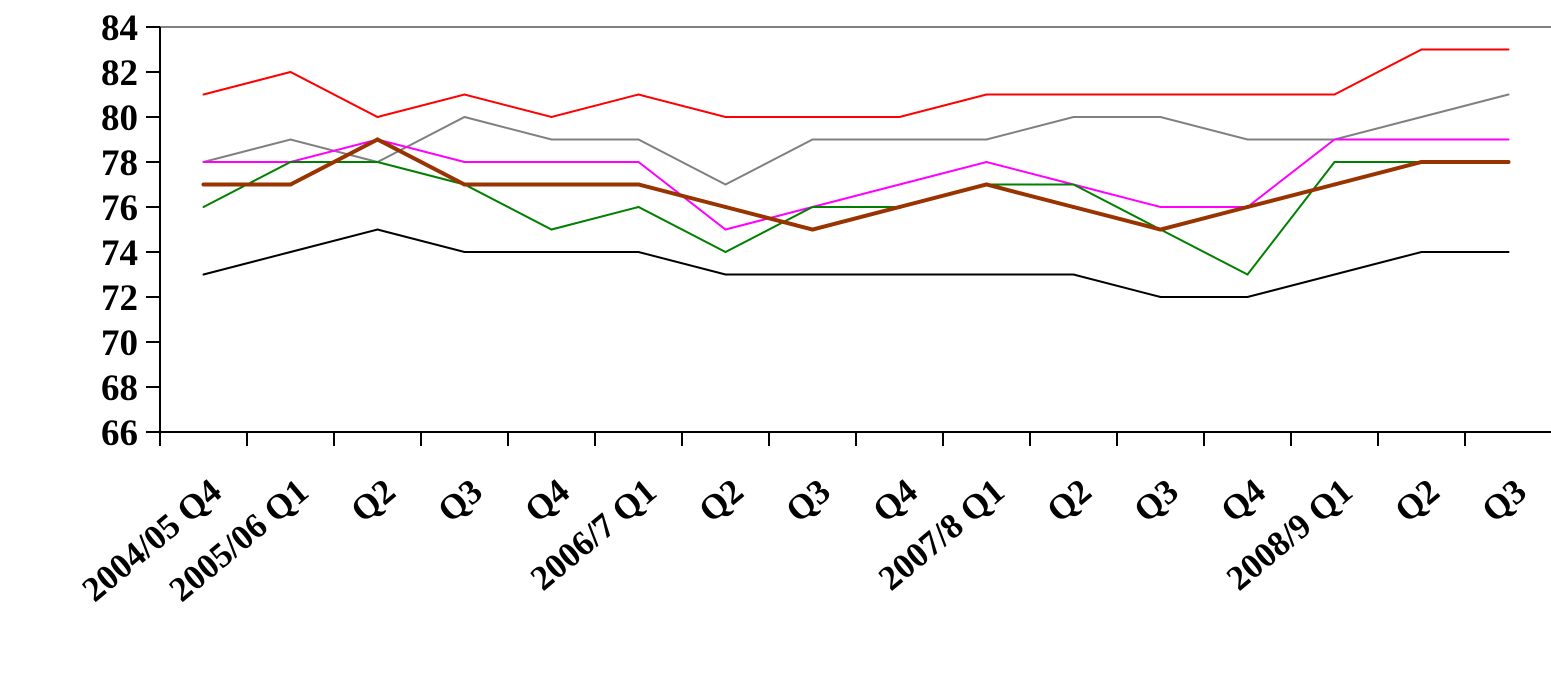  What do you see at coordinates (119, 343) in the screenshot?
I see `y-tick-label: 70` at bounding box center [119, 343].